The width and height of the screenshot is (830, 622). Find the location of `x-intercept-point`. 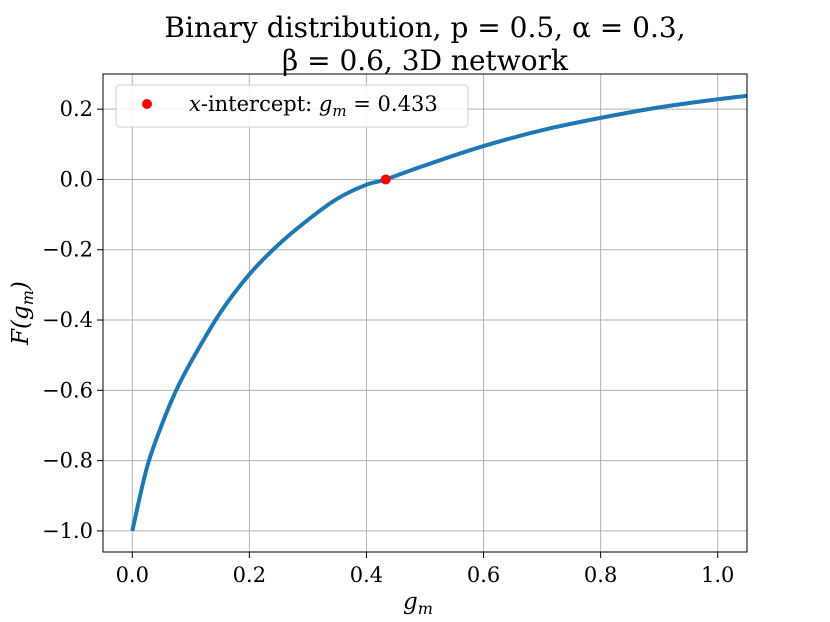

x-intercept-point is located at coordinates (385, 179).